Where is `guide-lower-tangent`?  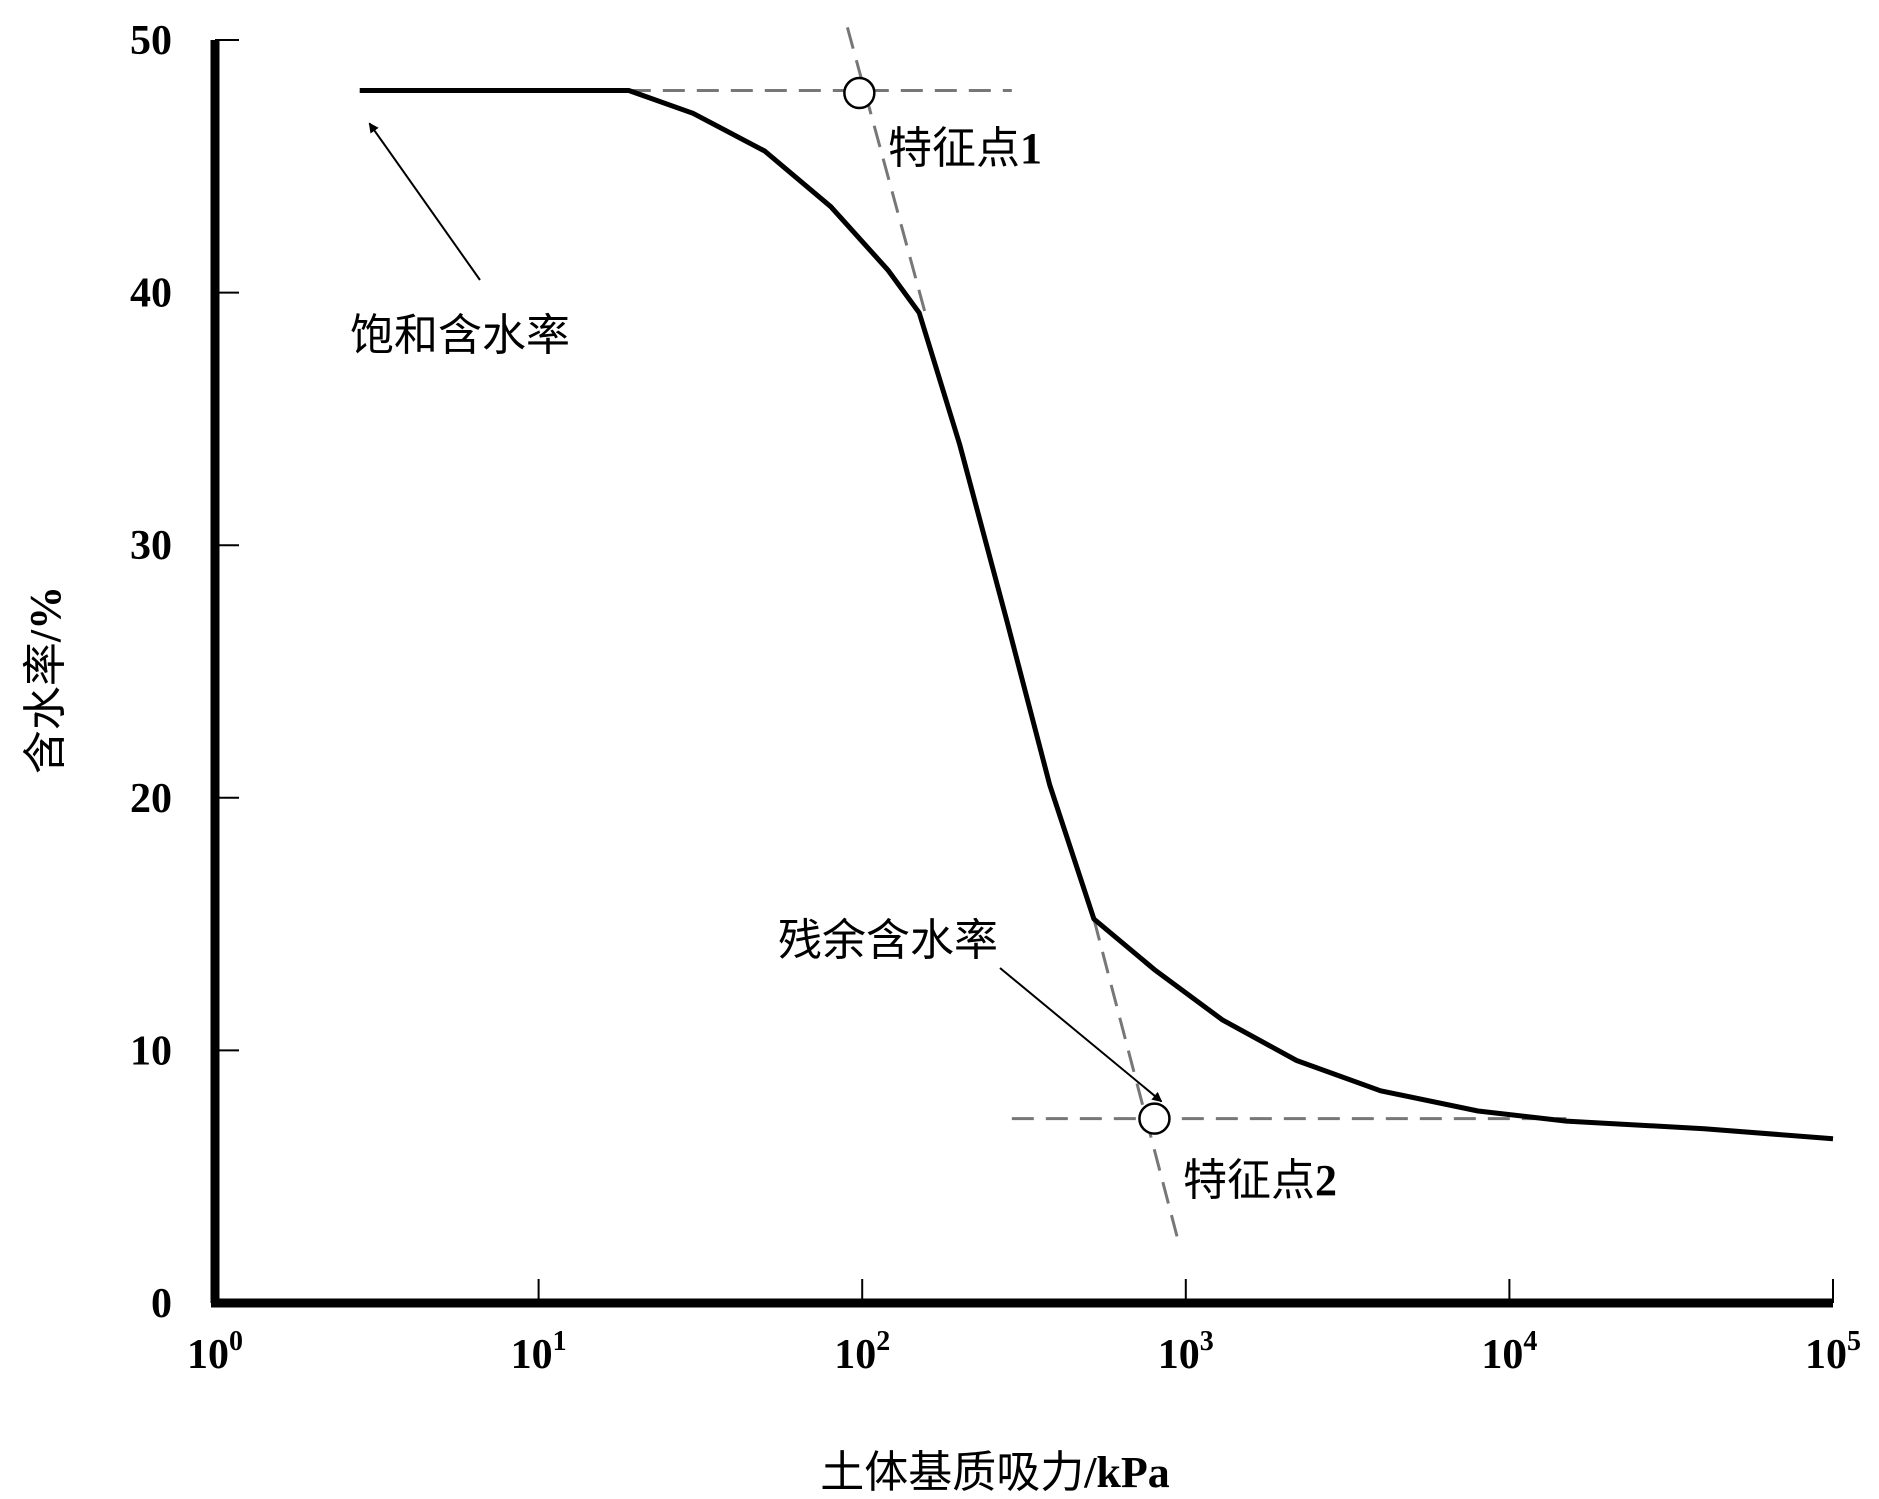
guide-lower-tangent is located at coordinates (1136, 1080).